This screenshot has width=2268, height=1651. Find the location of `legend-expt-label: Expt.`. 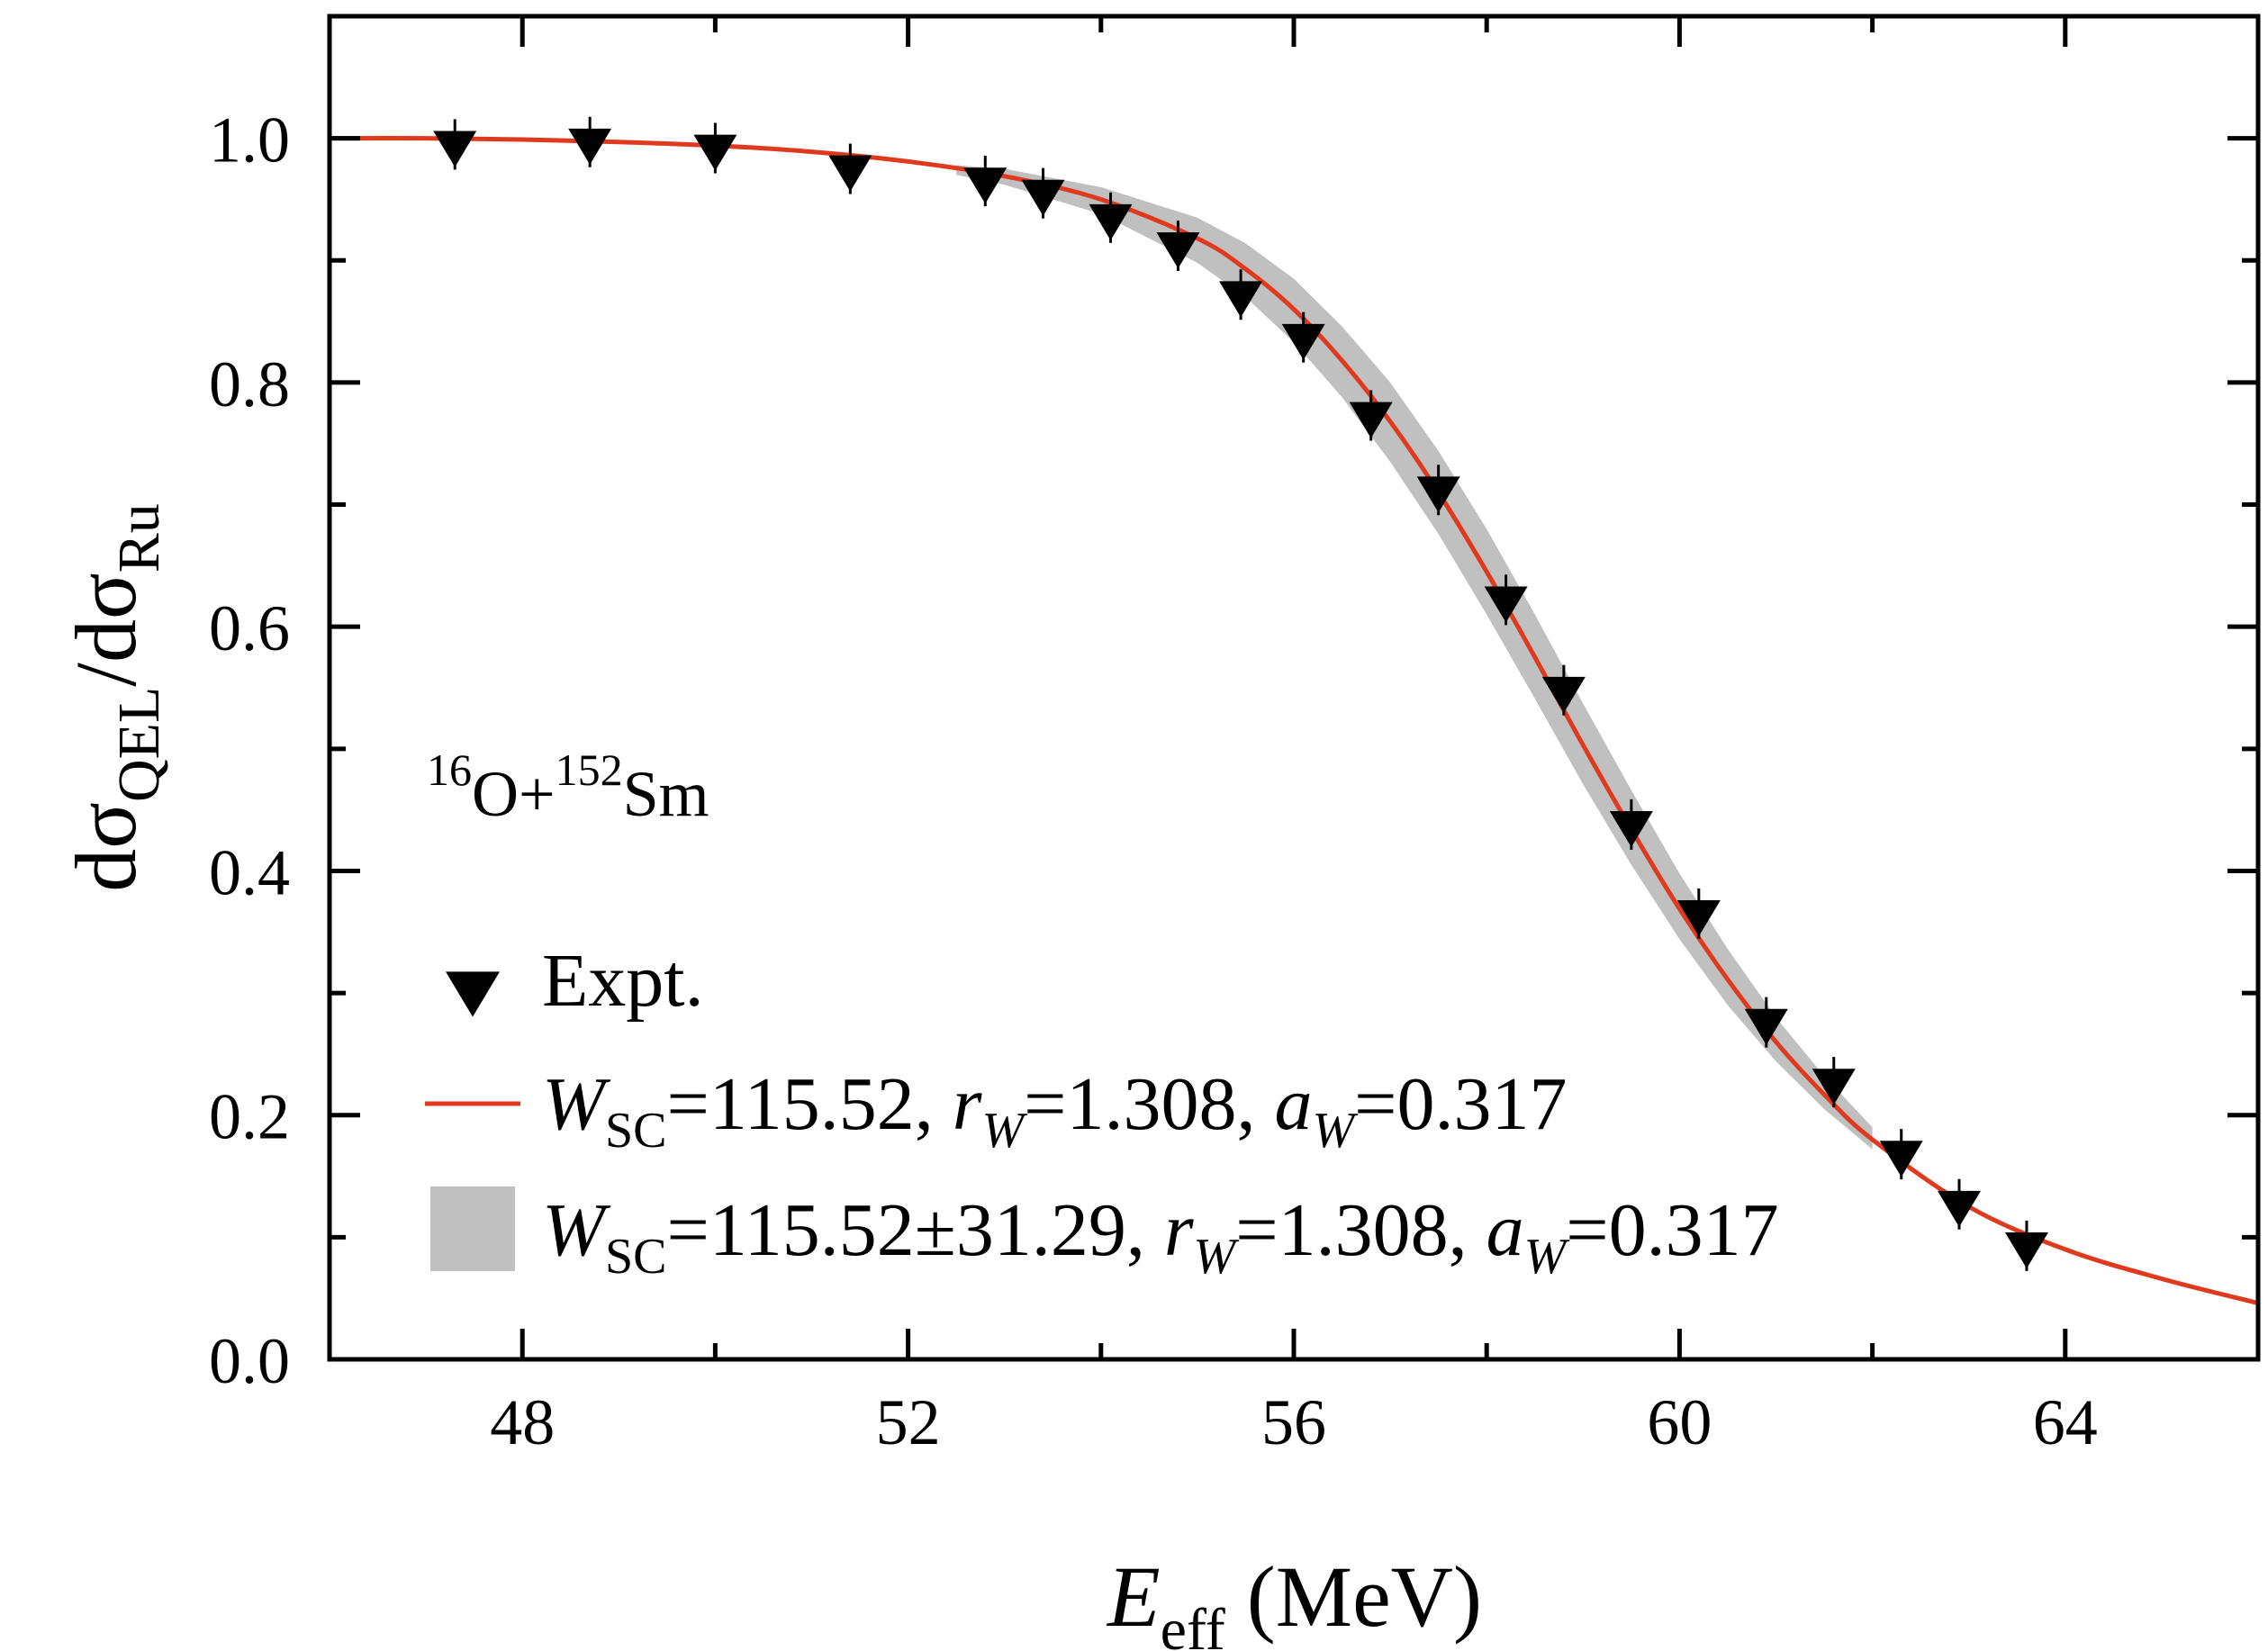

legend-expt-label: Expt. is located at coordinates (623, 981).